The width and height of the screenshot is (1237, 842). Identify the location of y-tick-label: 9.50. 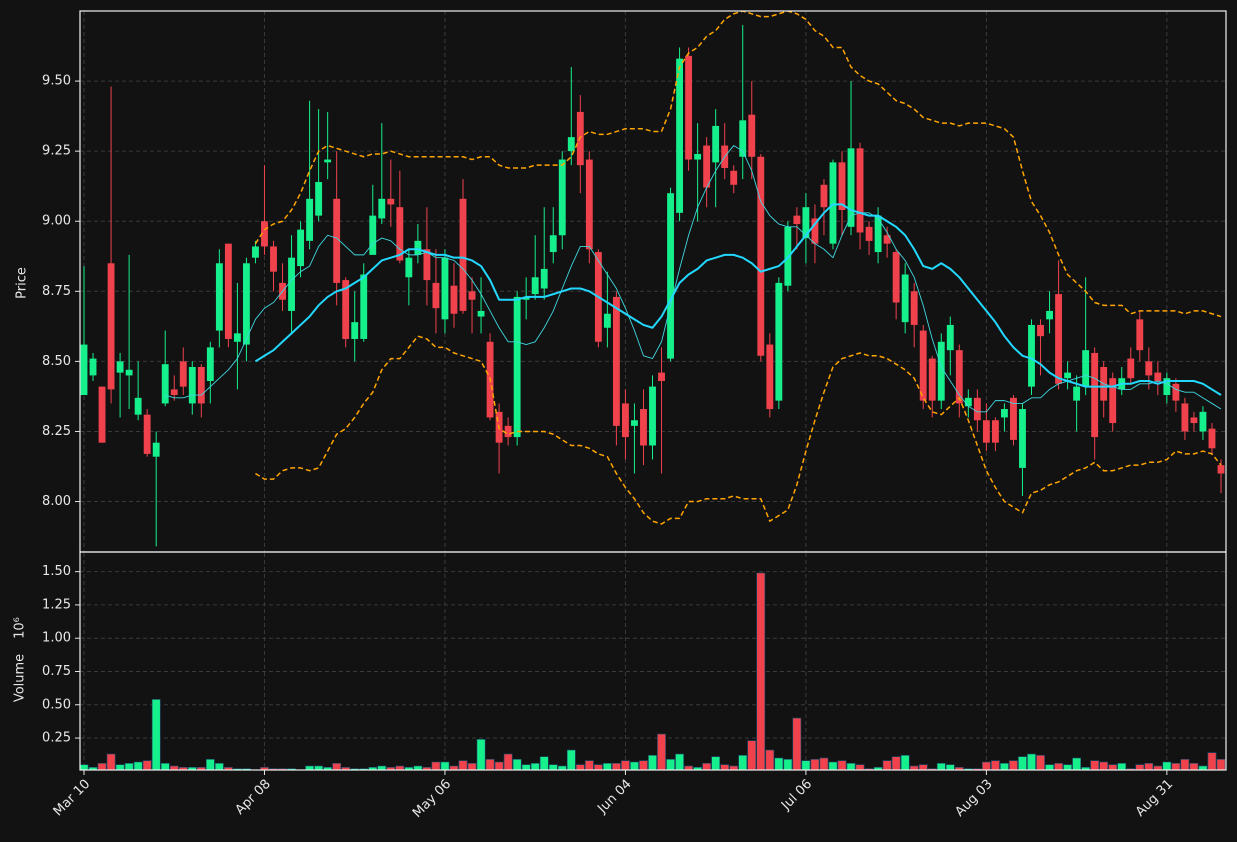
(56, 81).